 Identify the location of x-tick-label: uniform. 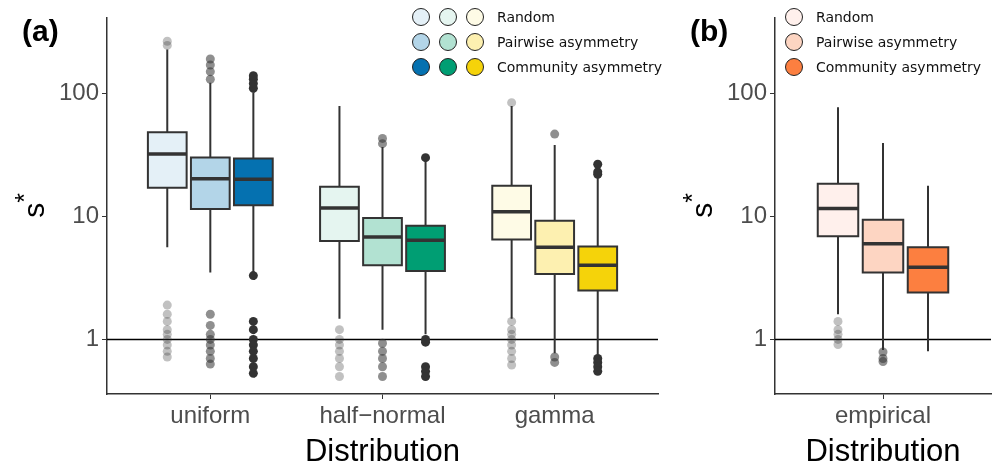
(210, 415).